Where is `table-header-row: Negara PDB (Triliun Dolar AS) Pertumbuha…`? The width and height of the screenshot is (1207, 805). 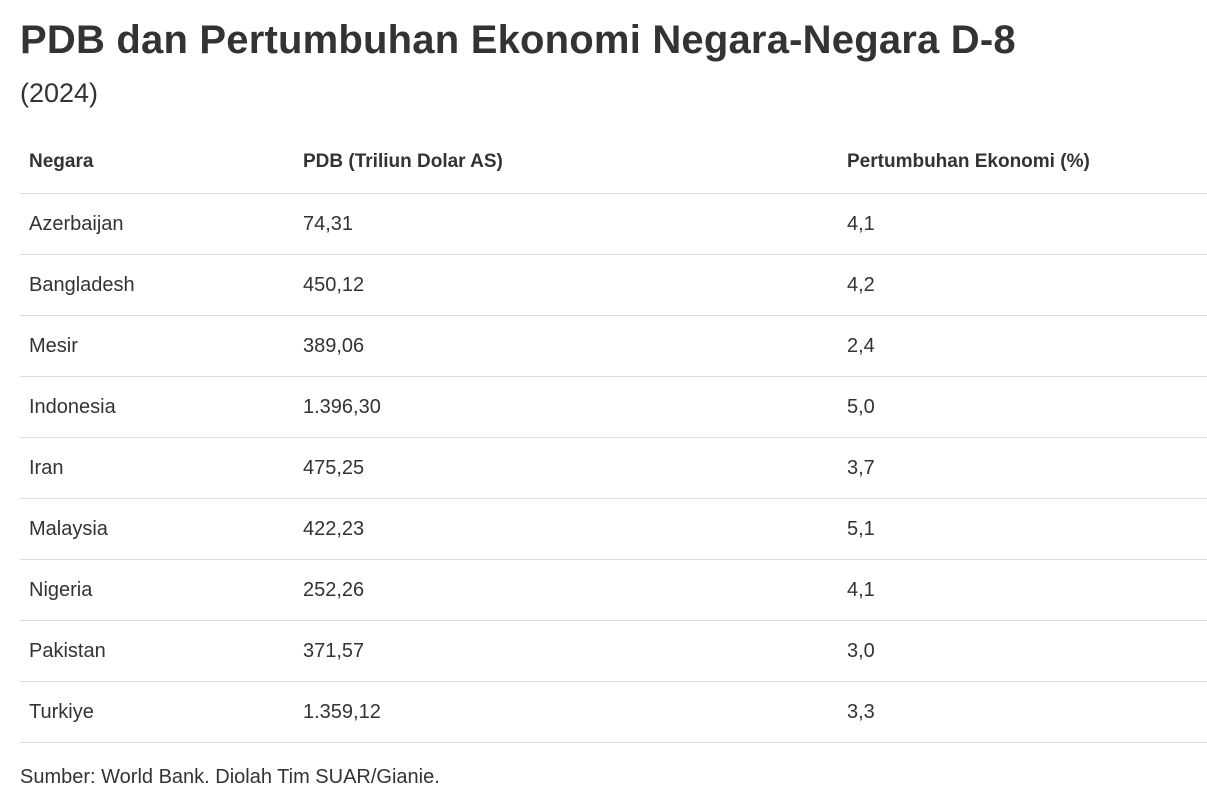
table-header-row: Negara PDB (Triliun Dolar AS) Pertumbuha… is located at coordinates (613, 162).